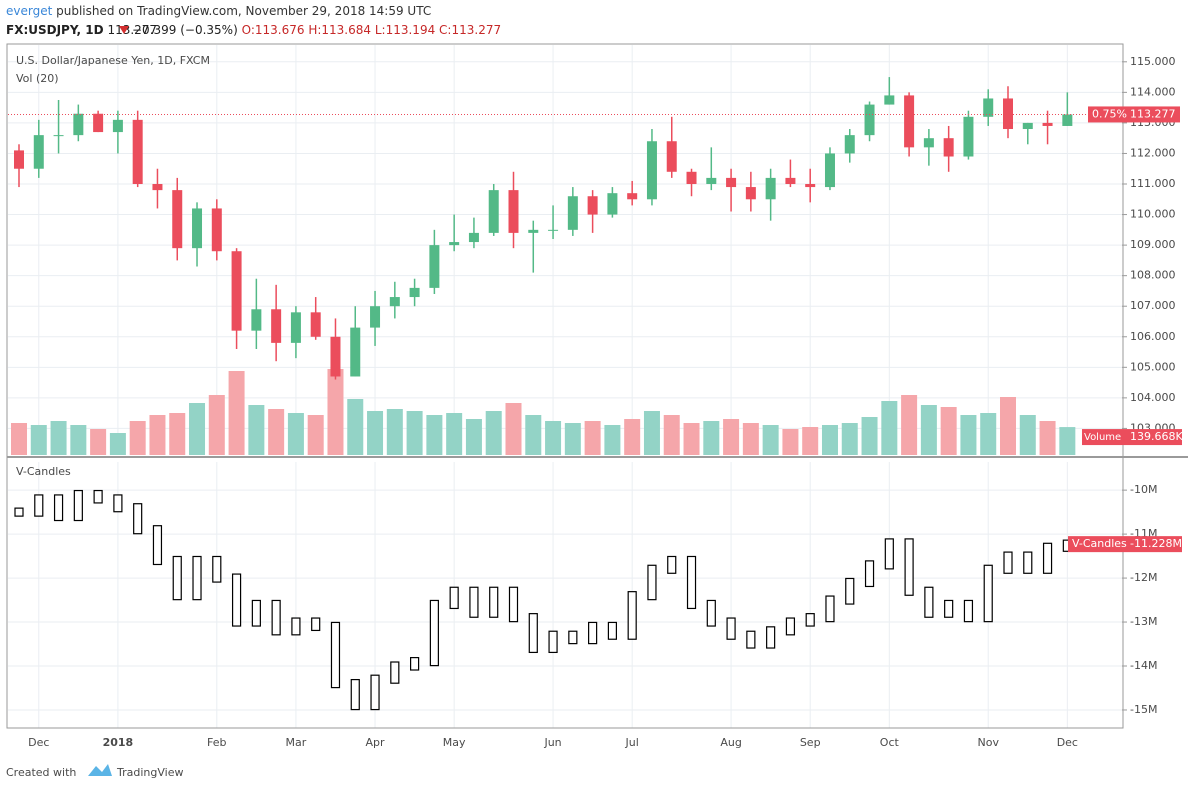  I want to click on symbol: FX:USDJPY, 1D, so click(55, 30).